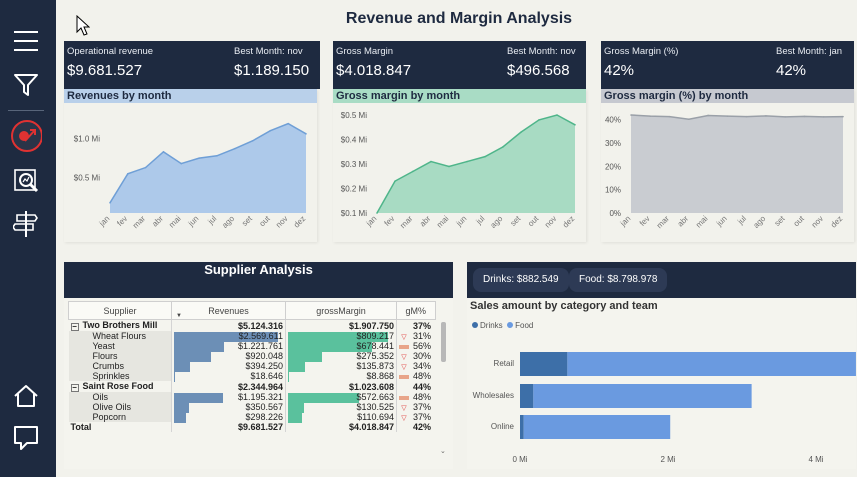  Describe the element at coordinates (264, 417) in the screenshot. I see `revenue-value: $298.226` at that location.